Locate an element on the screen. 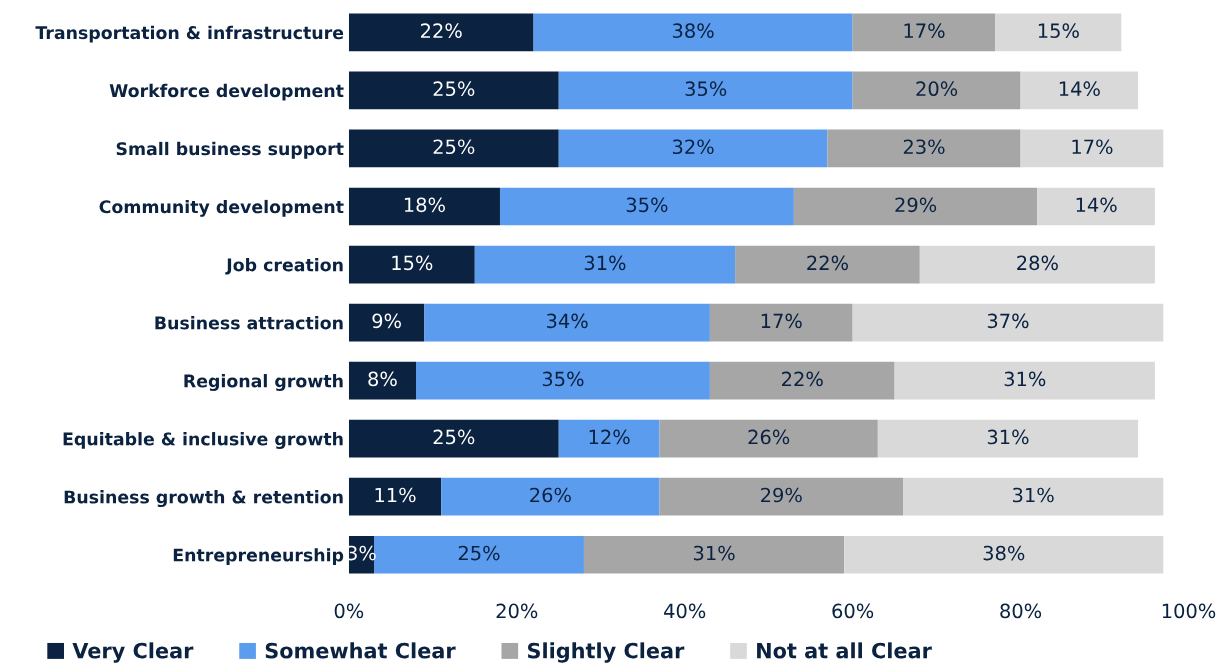 The image size is (1224, 671). data-label: 32% is located at coordinates (693, 147).